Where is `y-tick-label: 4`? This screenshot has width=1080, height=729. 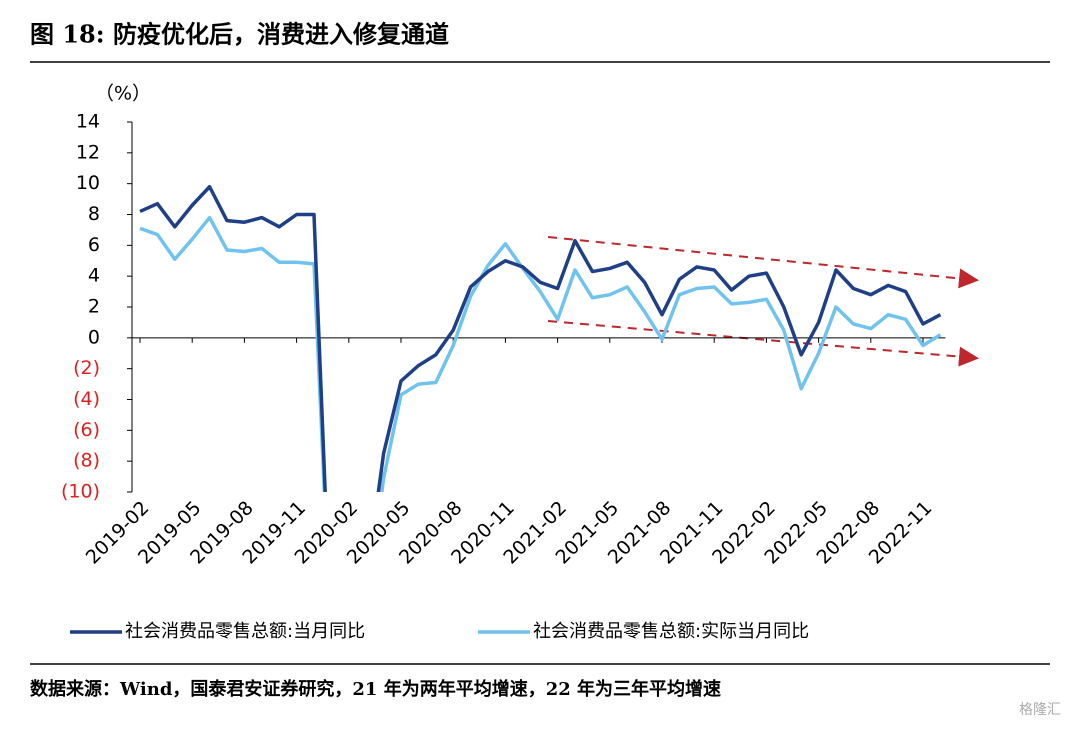
y-tick-label: 4 is located at coordinates (94, 276).